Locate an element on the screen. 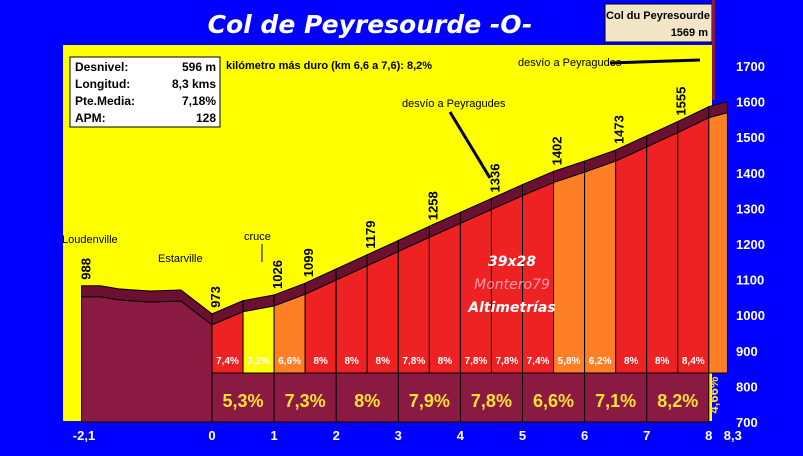  credits: 39x28 Montero79 Altimetrías is located at coordinates (511, 285).